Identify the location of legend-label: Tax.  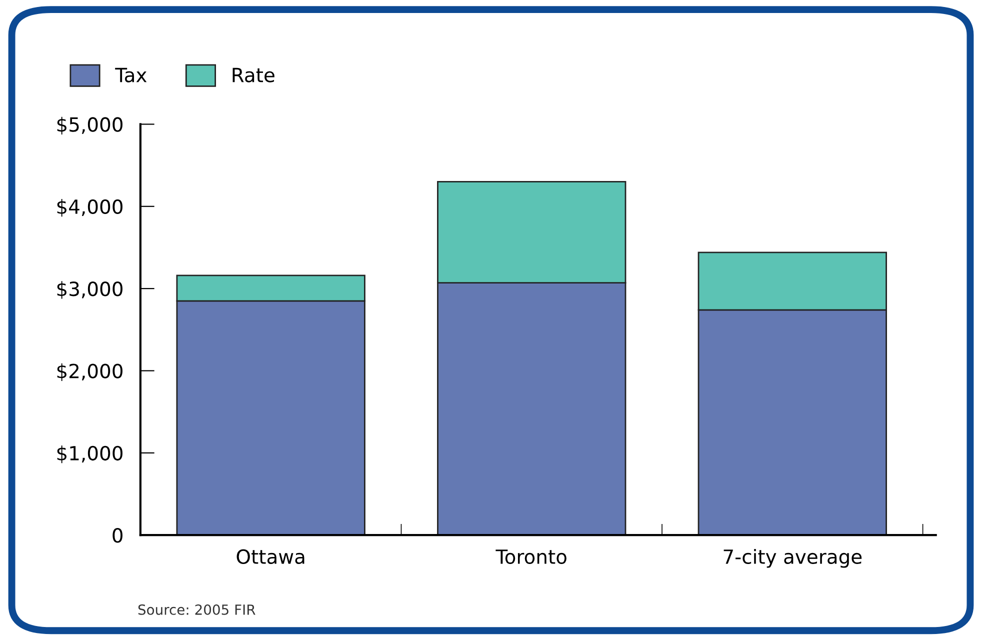
(131, 75).